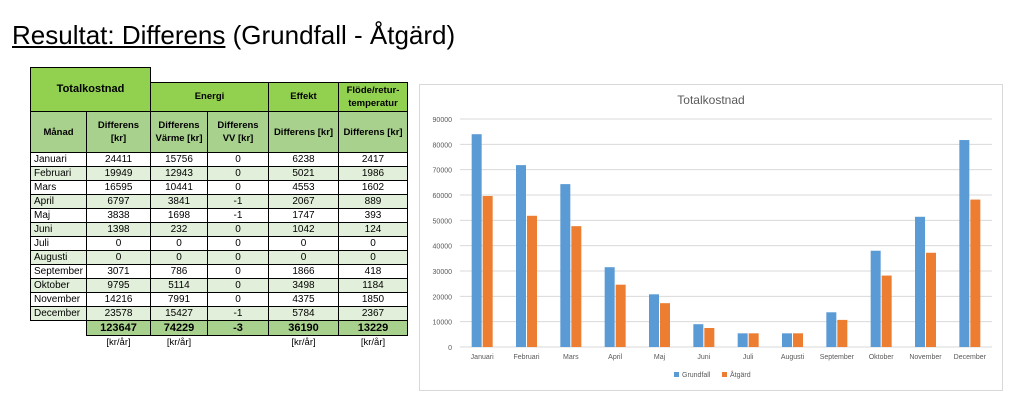  Describe the element at coordinates (179, 173) in the screenshot. I see `cell-varme: 12943` at that location.